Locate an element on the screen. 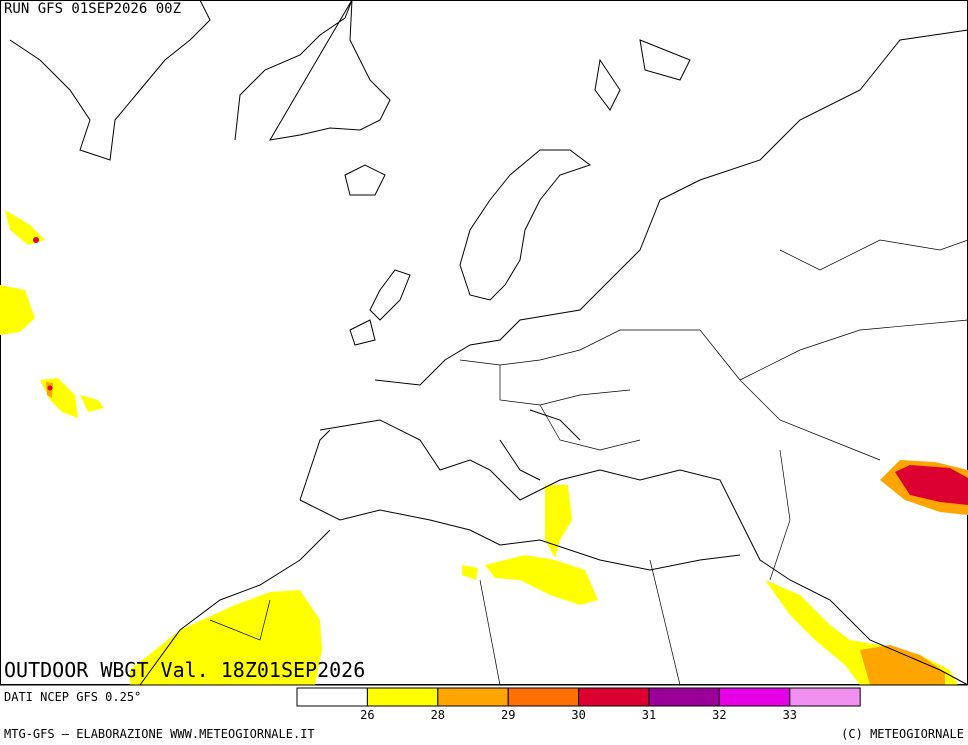 The image size is (968, 745). legend: 26 28 29 30 31 32 33 is located at coordinates (578, 704).